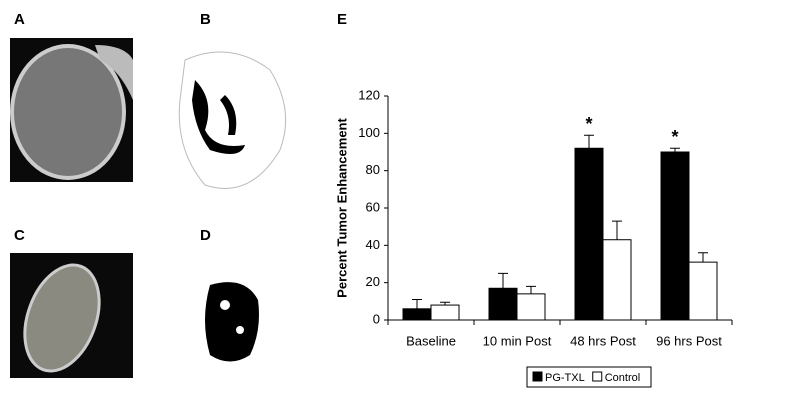  I want to click on panel-label: B, so click(205, 19).